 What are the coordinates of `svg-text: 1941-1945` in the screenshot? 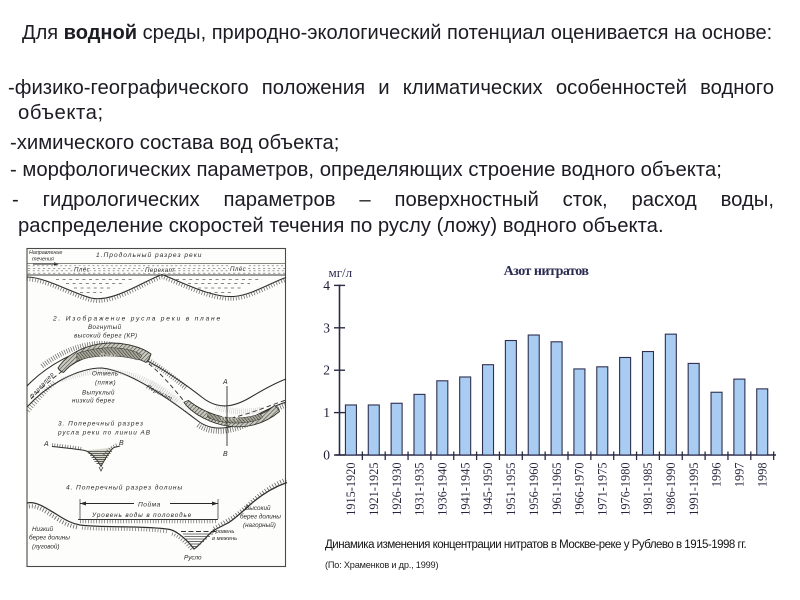 It's located at (465, 489).